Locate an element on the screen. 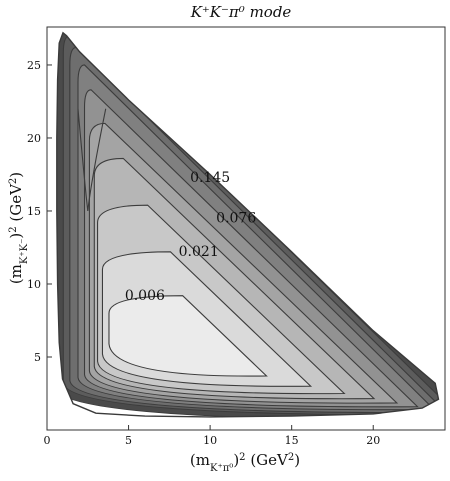  x-tick-label: 20 is located at coordinates (373, 440).